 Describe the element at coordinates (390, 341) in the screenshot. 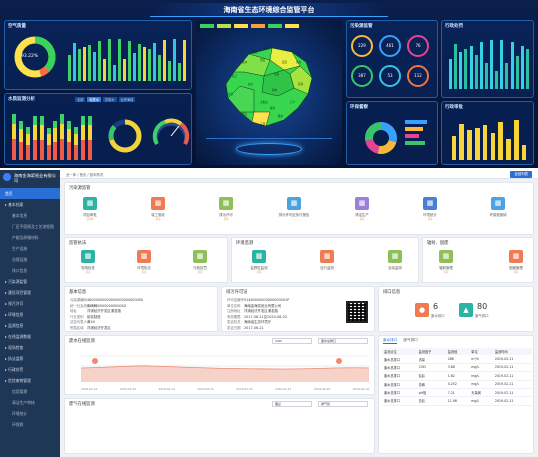

I see `tab-wastewater: 废水排口` at that location.